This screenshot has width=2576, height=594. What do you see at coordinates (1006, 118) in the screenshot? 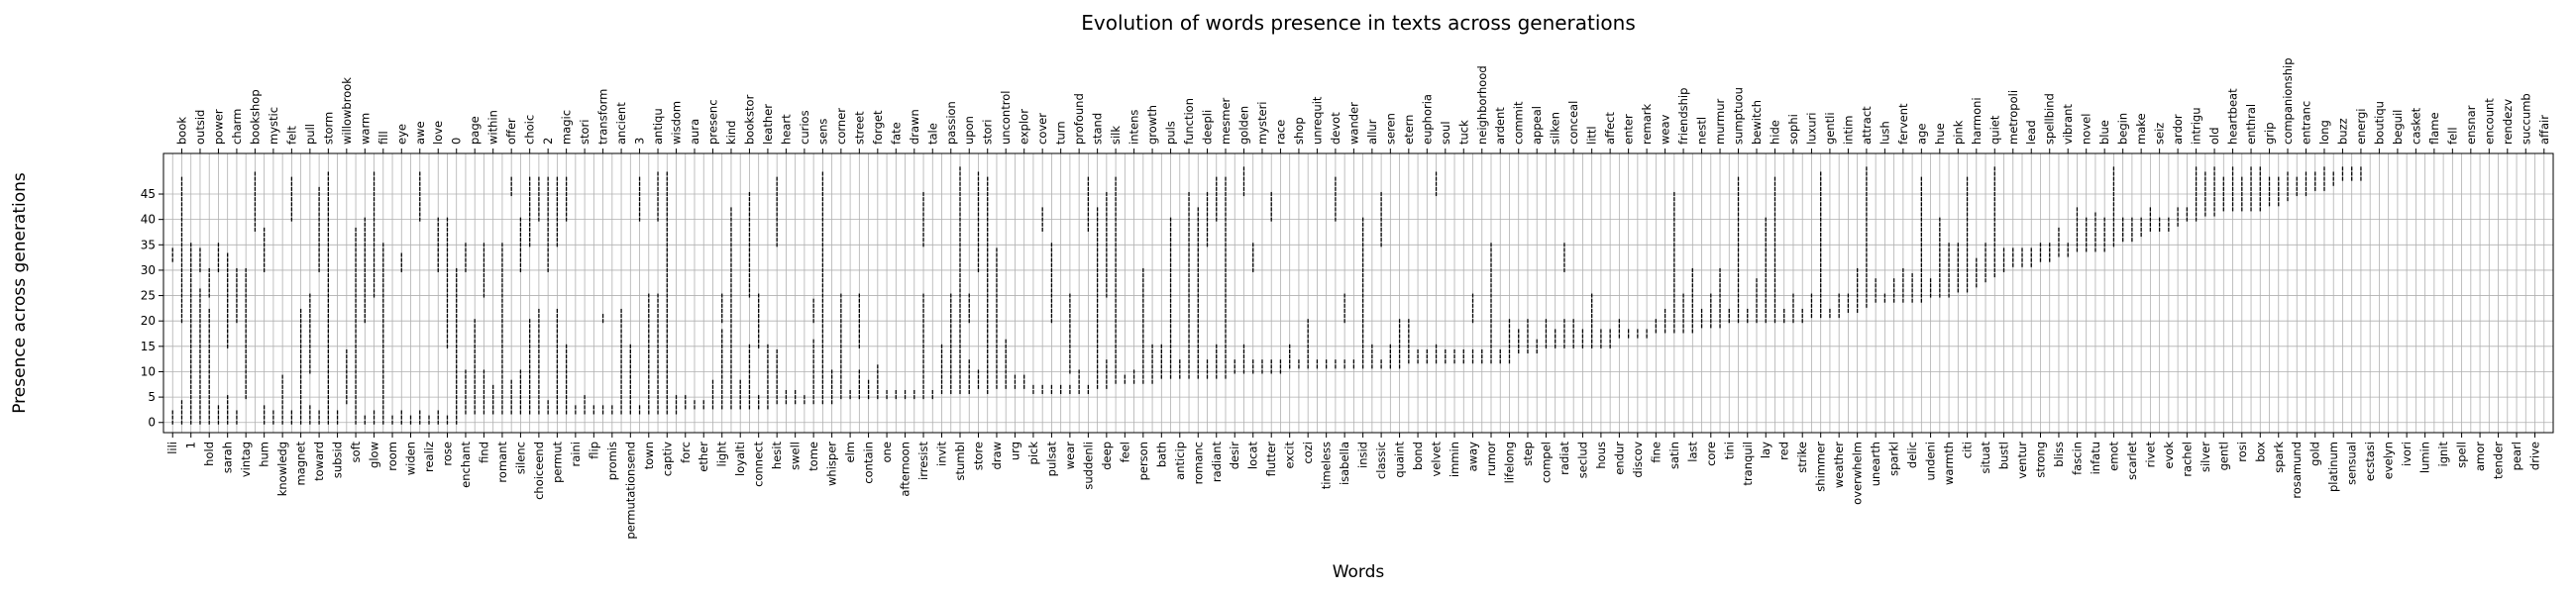
I see `x-tick-label: uncontrol` at bounding box center [1006, 118].